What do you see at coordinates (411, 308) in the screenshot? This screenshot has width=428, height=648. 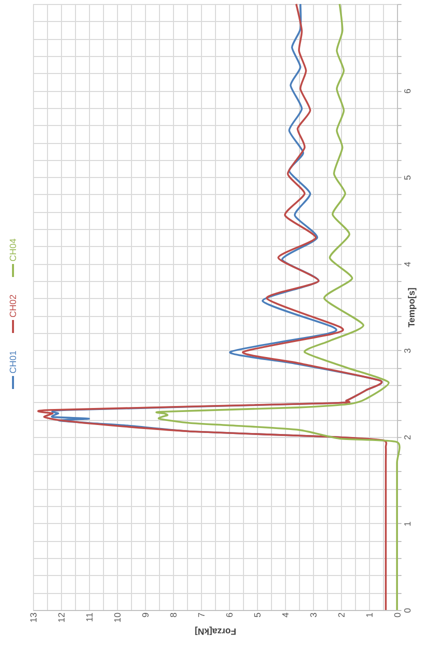 I see `y-axis-title: Tempo[s]` at bounding box center [411, 308].